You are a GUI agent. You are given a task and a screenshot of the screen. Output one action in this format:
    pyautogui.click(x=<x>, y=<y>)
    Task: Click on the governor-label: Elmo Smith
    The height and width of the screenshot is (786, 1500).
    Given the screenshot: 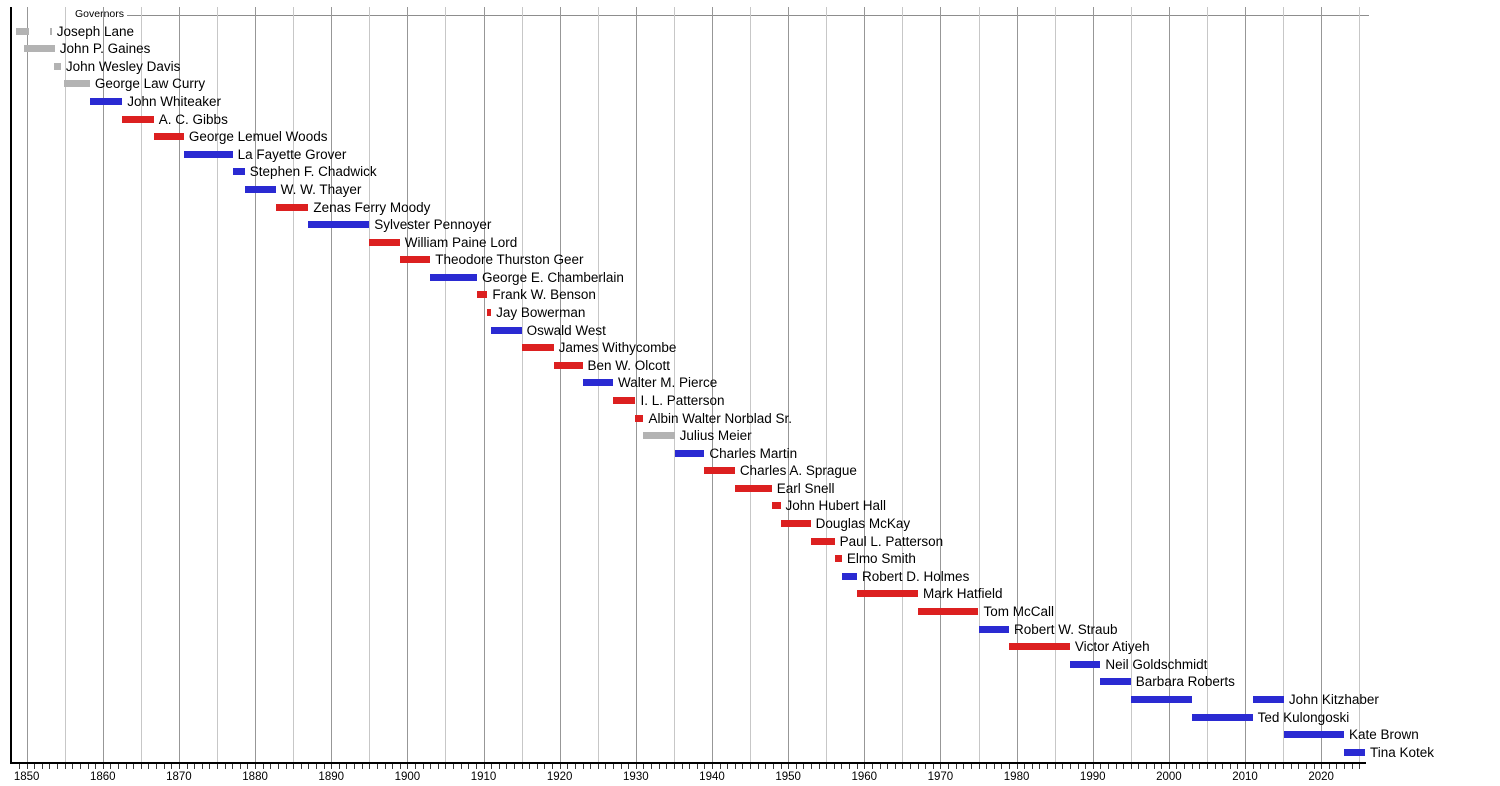 What is the action you would take?
    pyautogui.click(x=881, y=559)
    